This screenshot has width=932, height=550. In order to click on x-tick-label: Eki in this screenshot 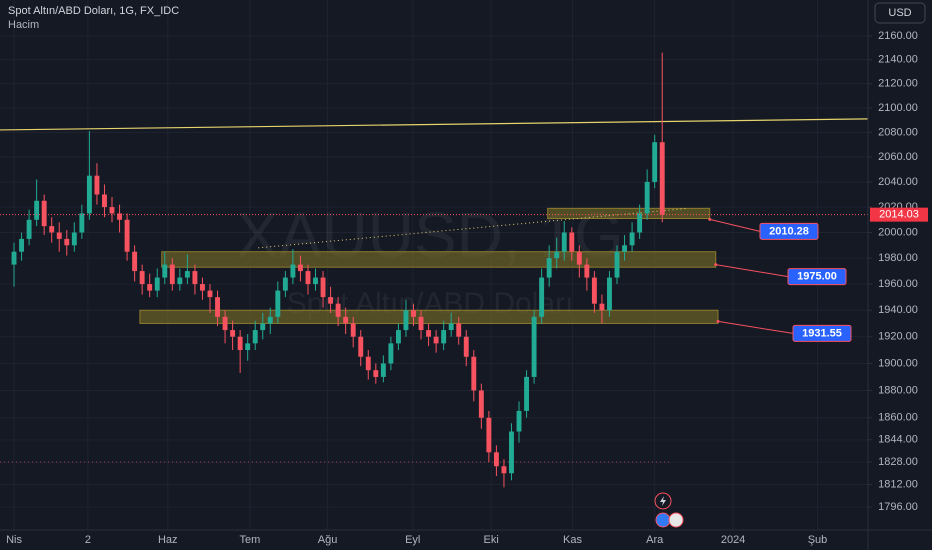, I will do `click(490, 540)`.